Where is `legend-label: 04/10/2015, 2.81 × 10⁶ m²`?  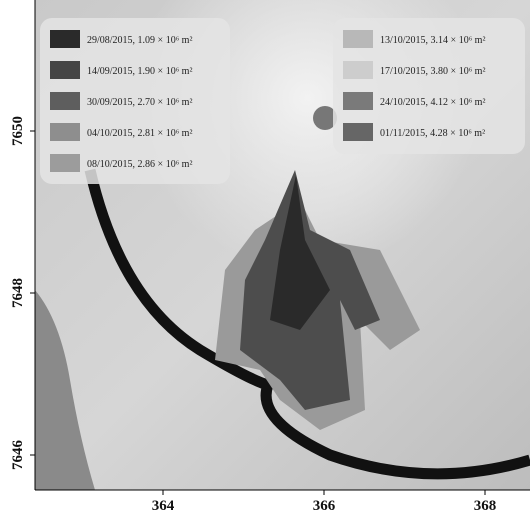
legend-label: 04/10/2015, 2.81 × 10⁶ m² is located at coordinates (139, 133).